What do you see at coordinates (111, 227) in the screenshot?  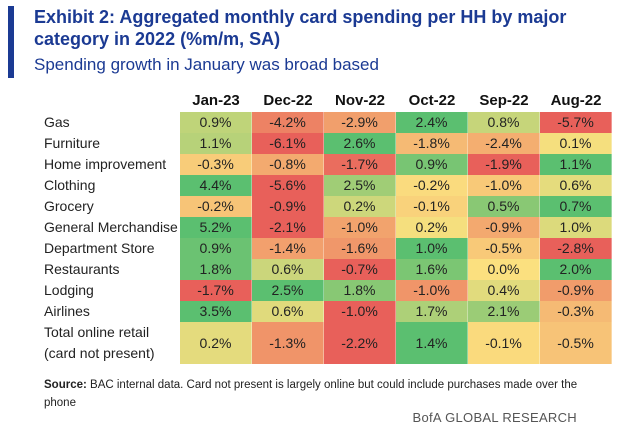 I see `row-label: General Merchandise` at bounding box center [111, 227].